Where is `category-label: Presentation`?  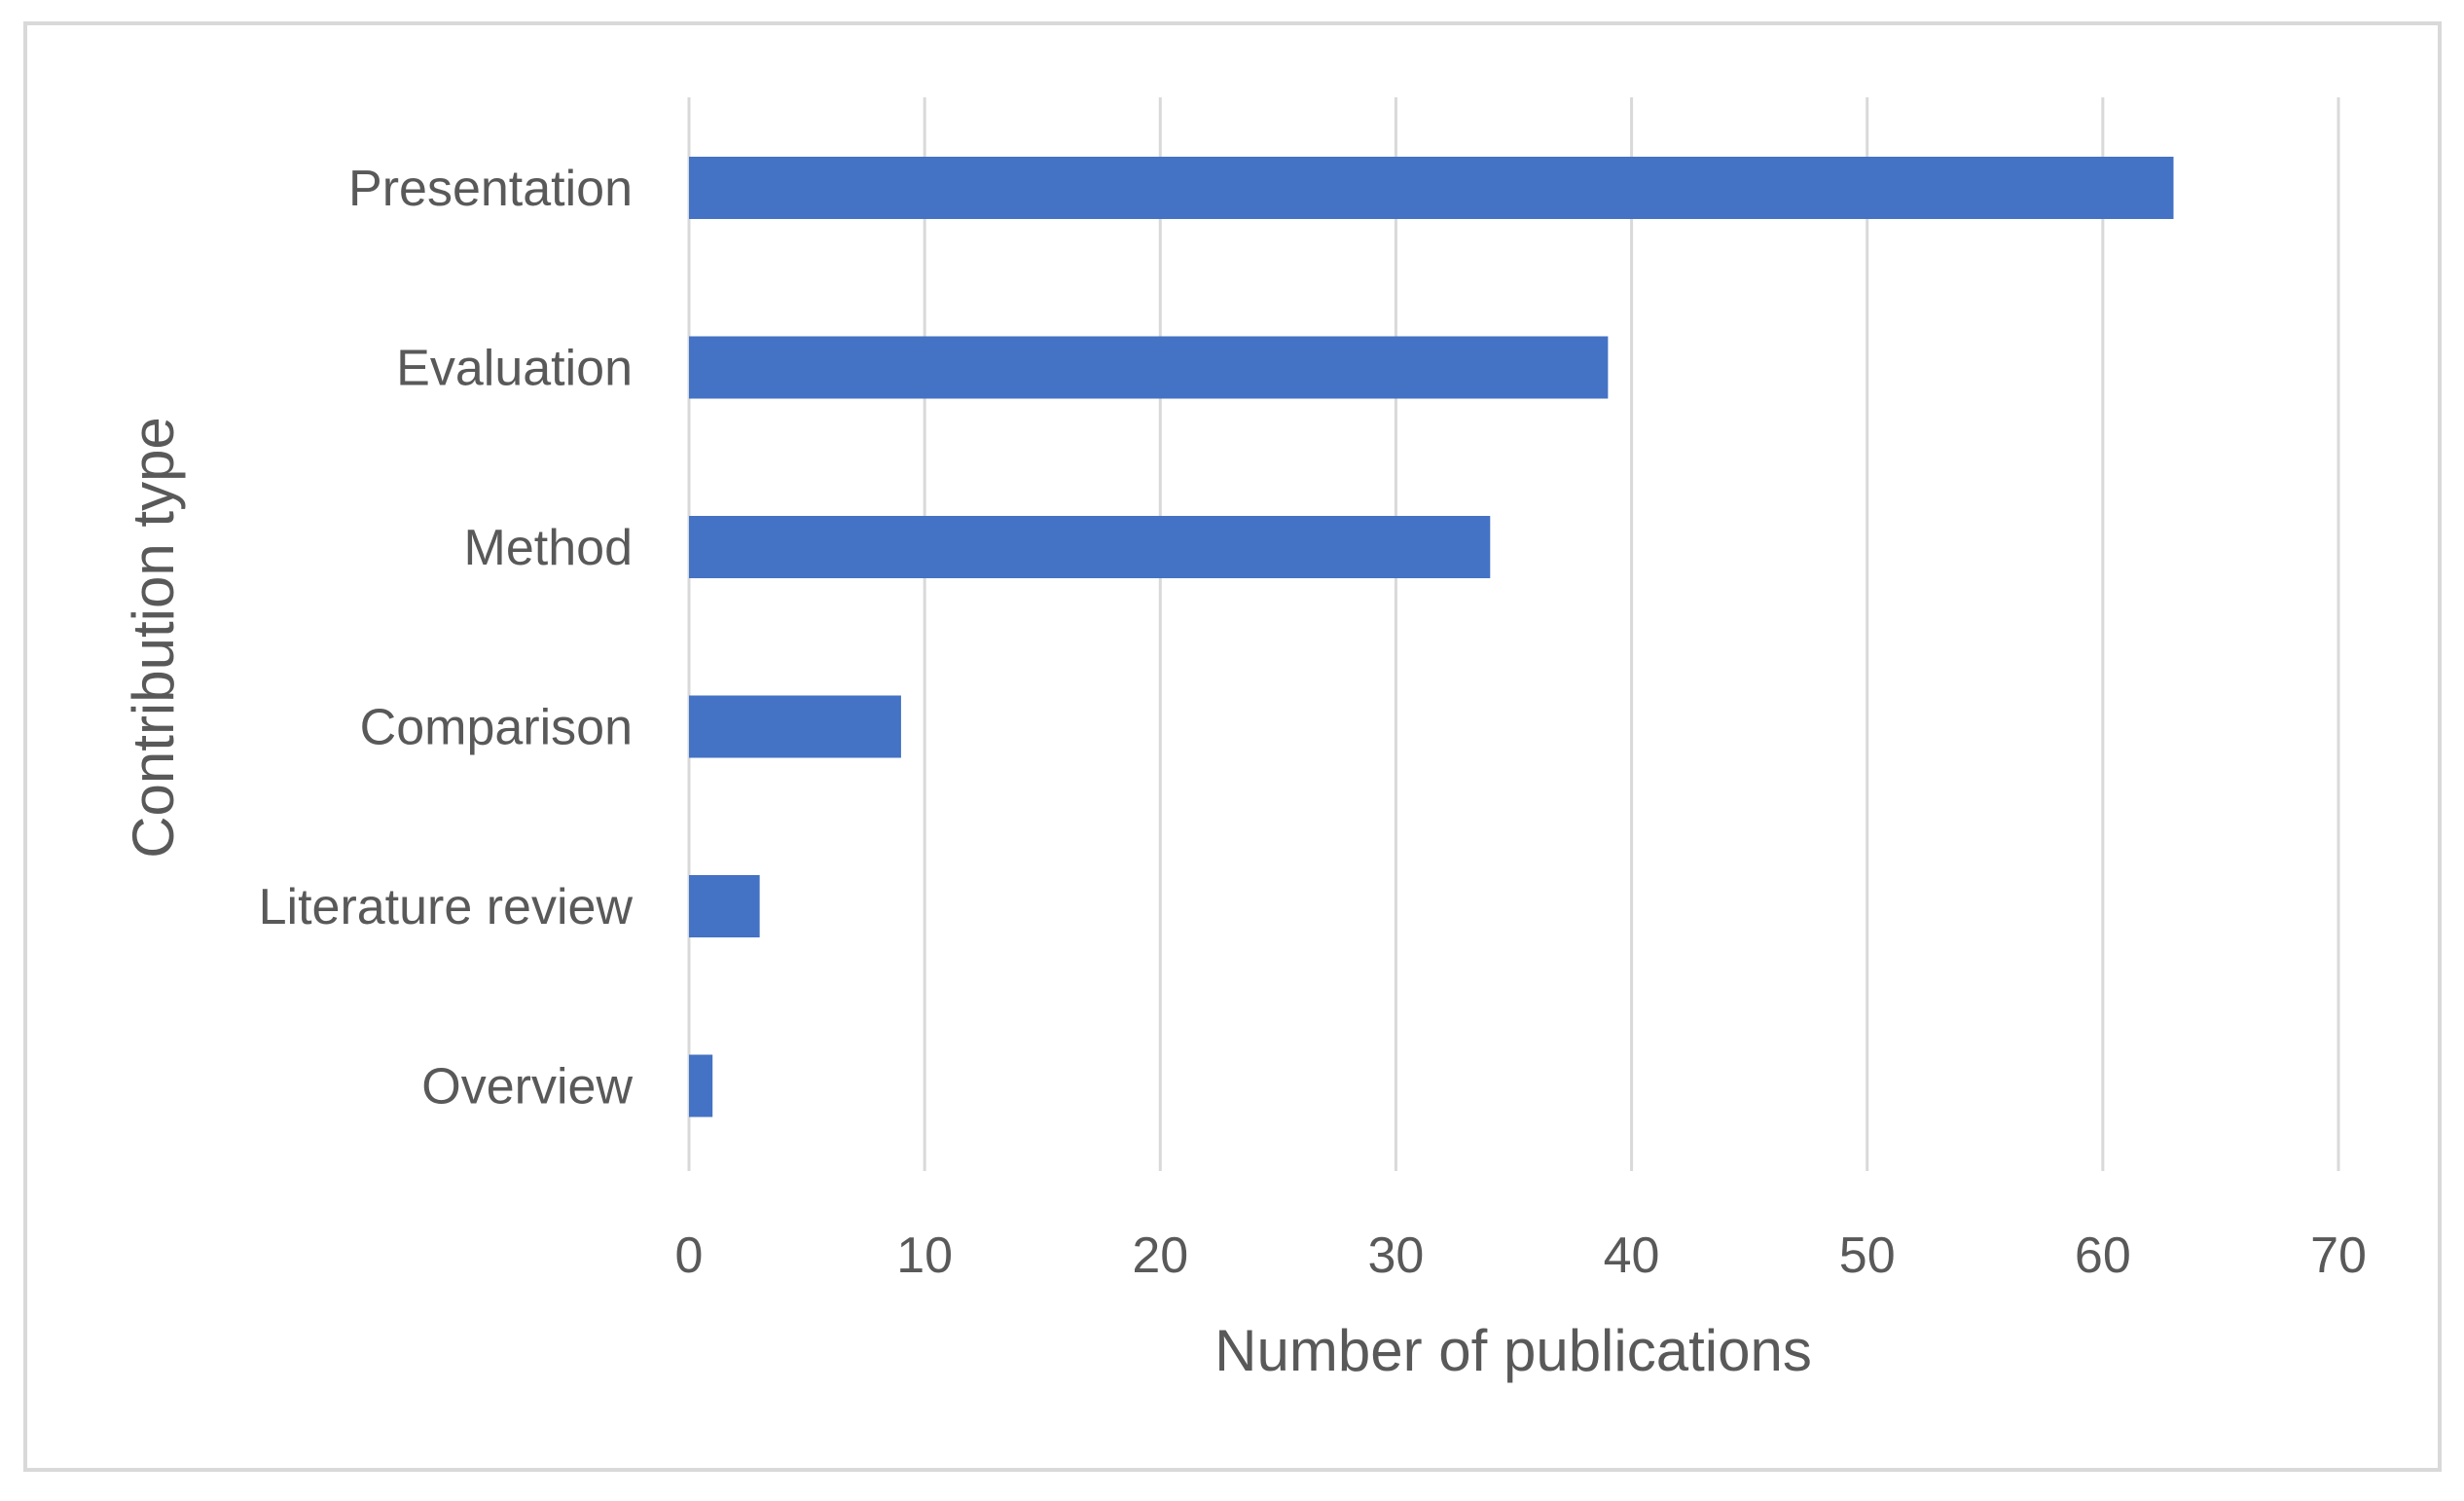 category-label: Presentation is located at coordinates (490, 189).